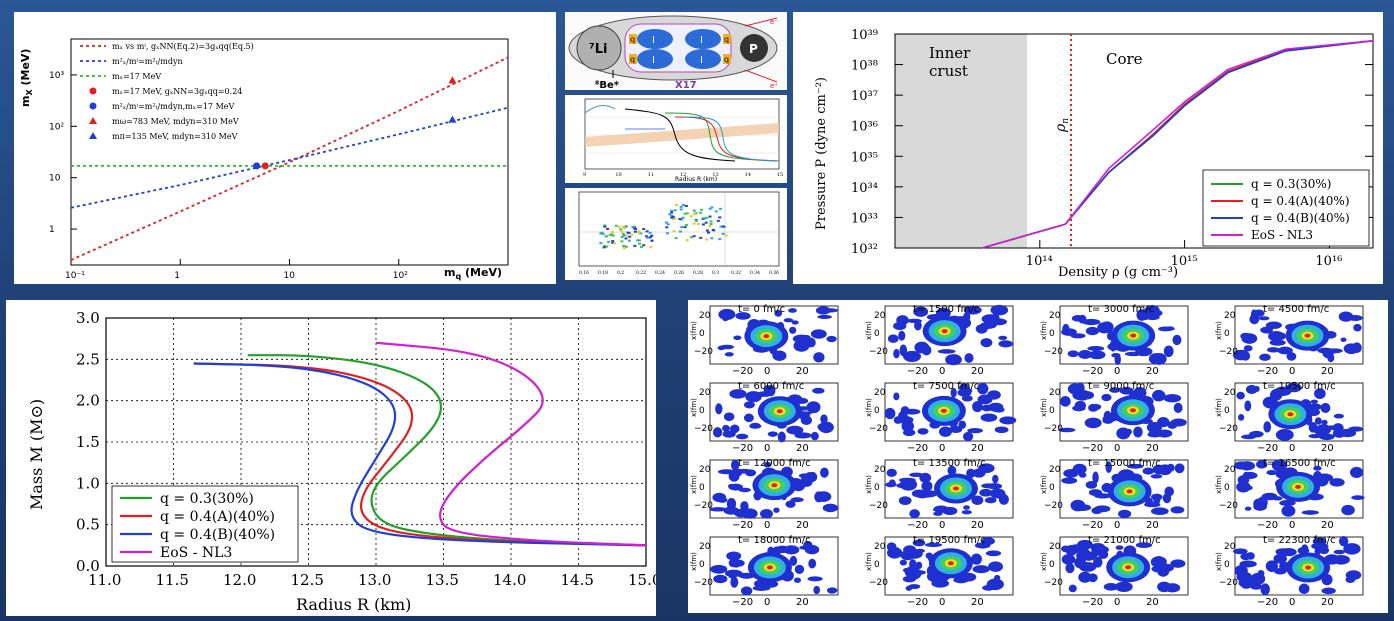  What do you see at coordinates (56, 76) in the screenshot?
I see `y-tick-label: 10³` at bounding box center [56, 76].